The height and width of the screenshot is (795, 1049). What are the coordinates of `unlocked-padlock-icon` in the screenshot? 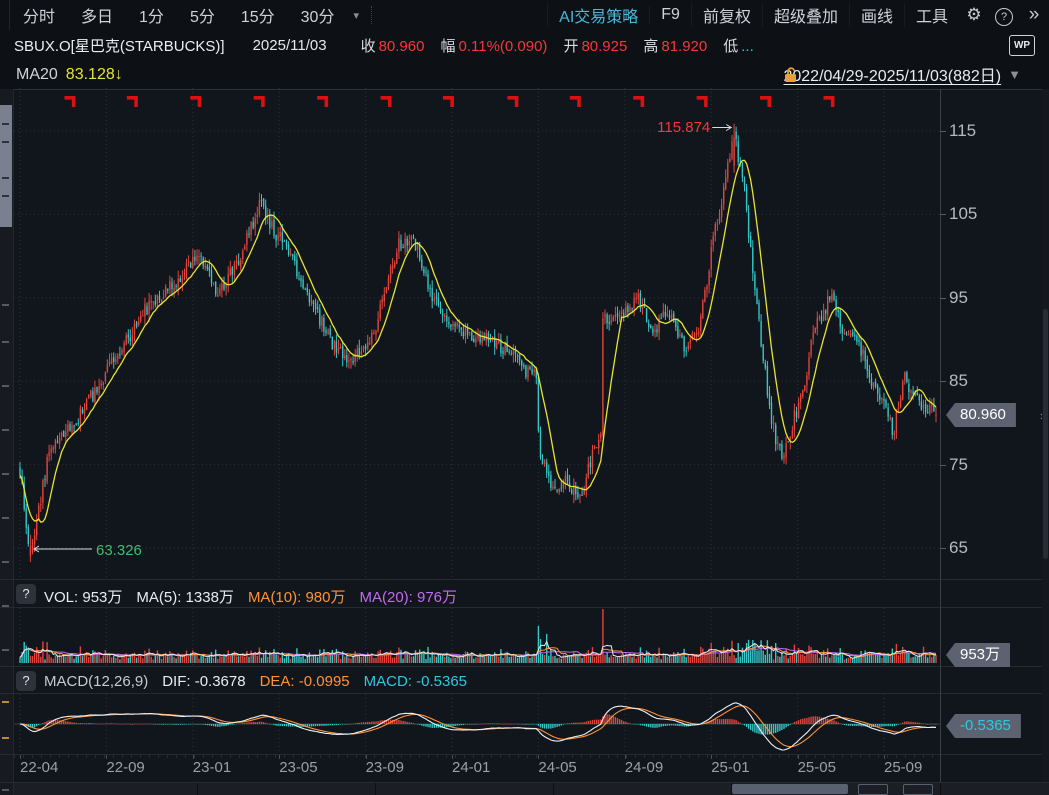 It's located at (791, 74).